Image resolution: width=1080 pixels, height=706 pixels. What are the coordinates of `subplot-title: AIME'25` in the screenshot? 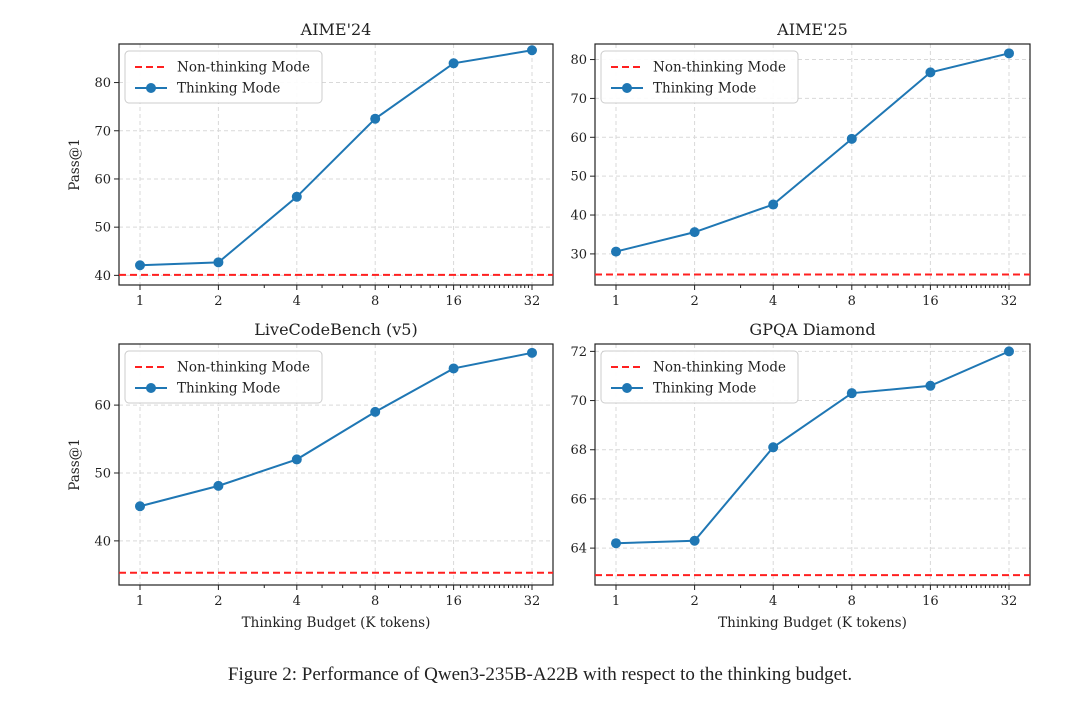 It's located at (812, 29).